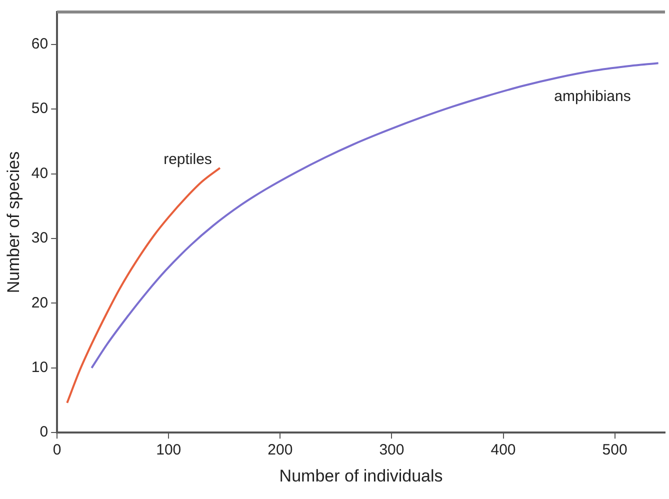  What do you see at coordinates (39, 109) in the screenshot?
I see `y-tick-label: 50` at bounding box center [39, 109].